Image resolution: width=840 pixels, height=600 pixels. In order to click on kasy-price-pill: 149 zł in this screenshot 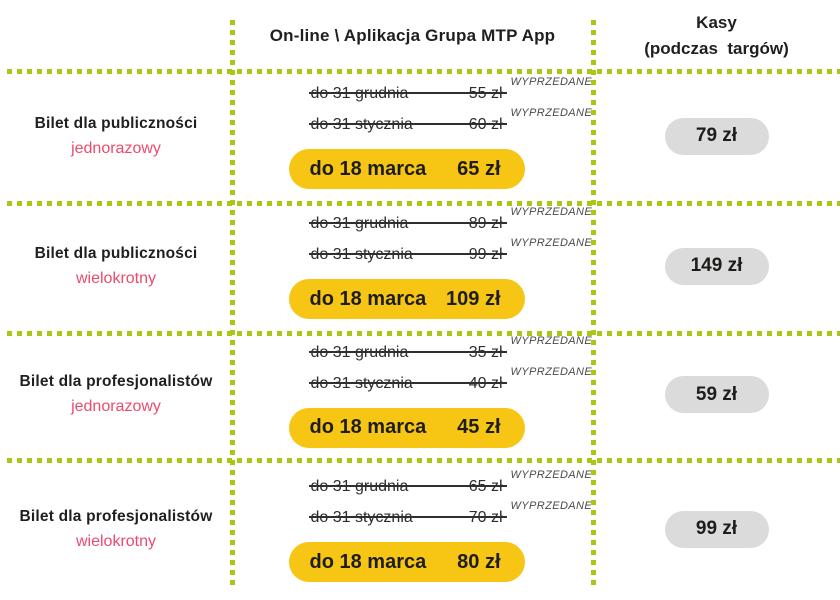, I will do `click(716, 266)`.